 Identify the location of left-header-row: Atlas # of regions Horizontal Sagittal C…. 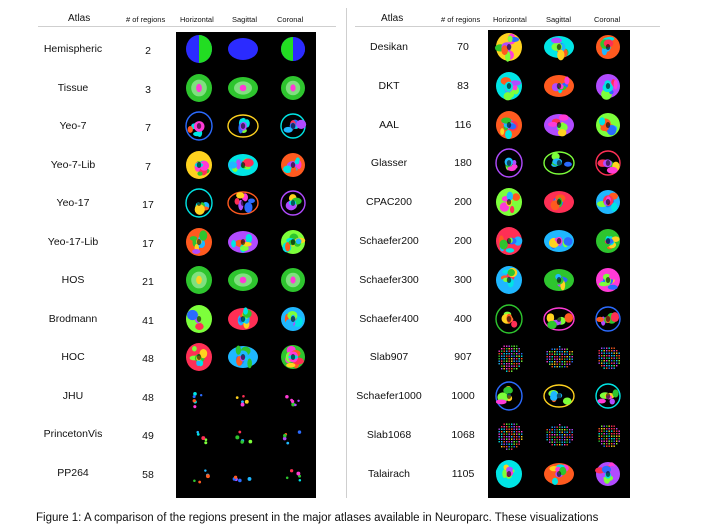
(187, 17).